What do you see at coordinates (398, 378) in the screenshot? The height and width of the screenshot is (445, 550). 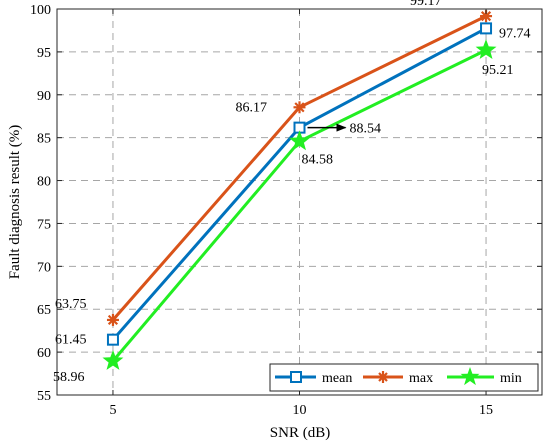 I see `legend-item-max: max` at bounding box center [398, 378].